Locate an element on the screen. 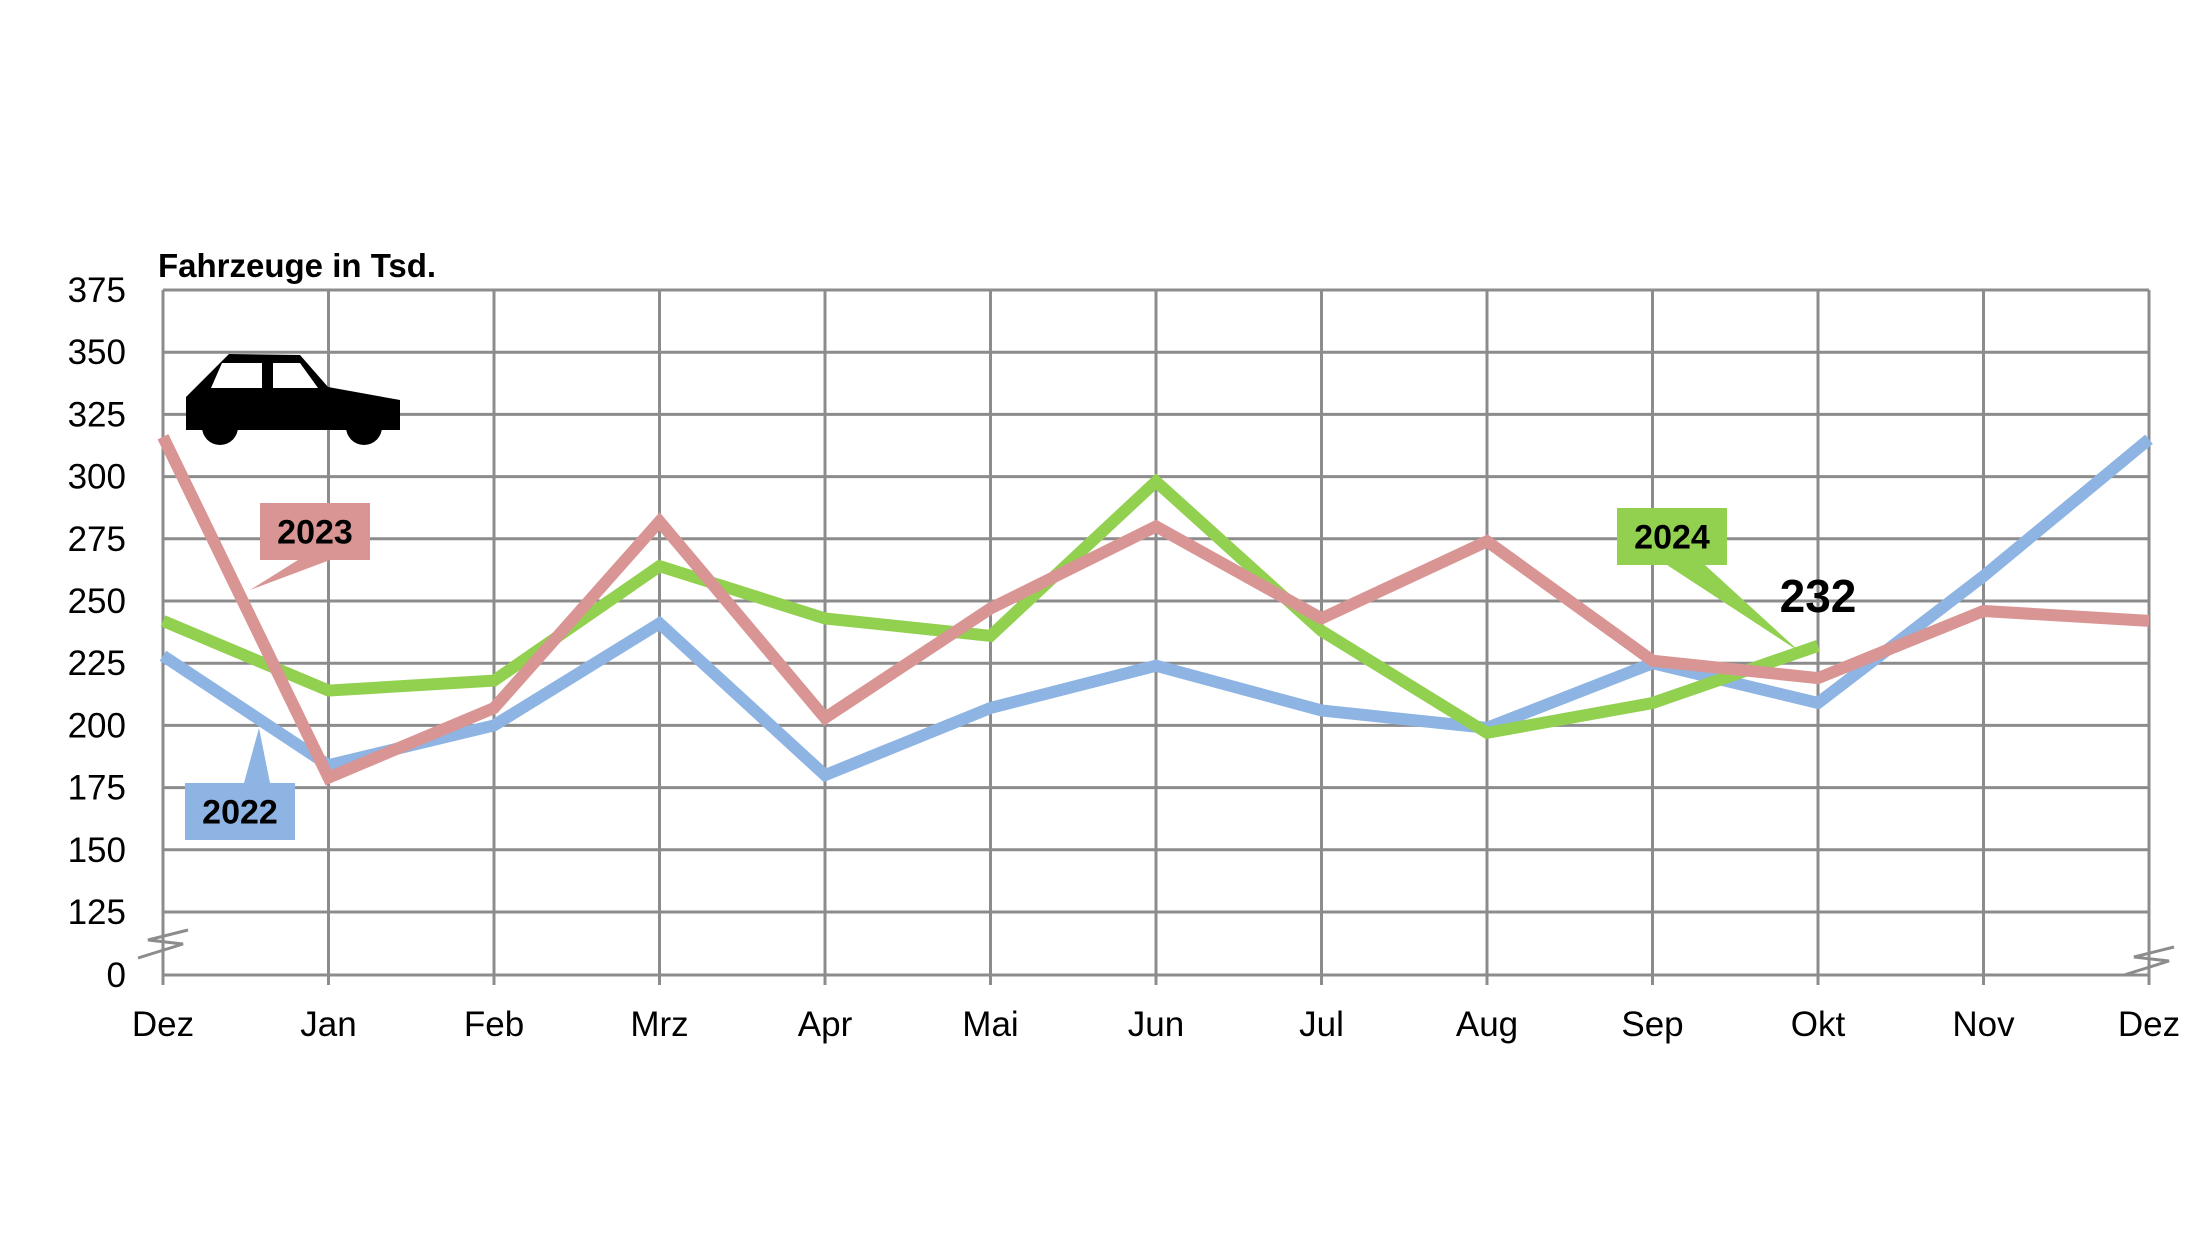 This screenshot has height=1233, width=2192. y-tick-label: 150 is located at coordinates (97, 850).